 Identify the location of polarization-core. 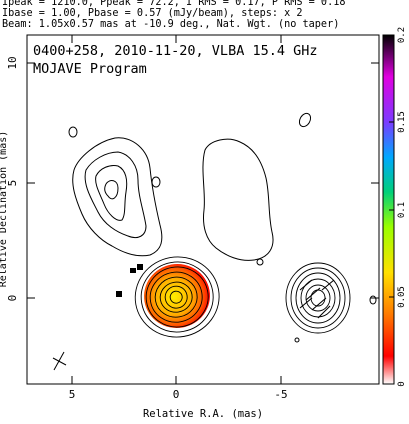
(177, 296).